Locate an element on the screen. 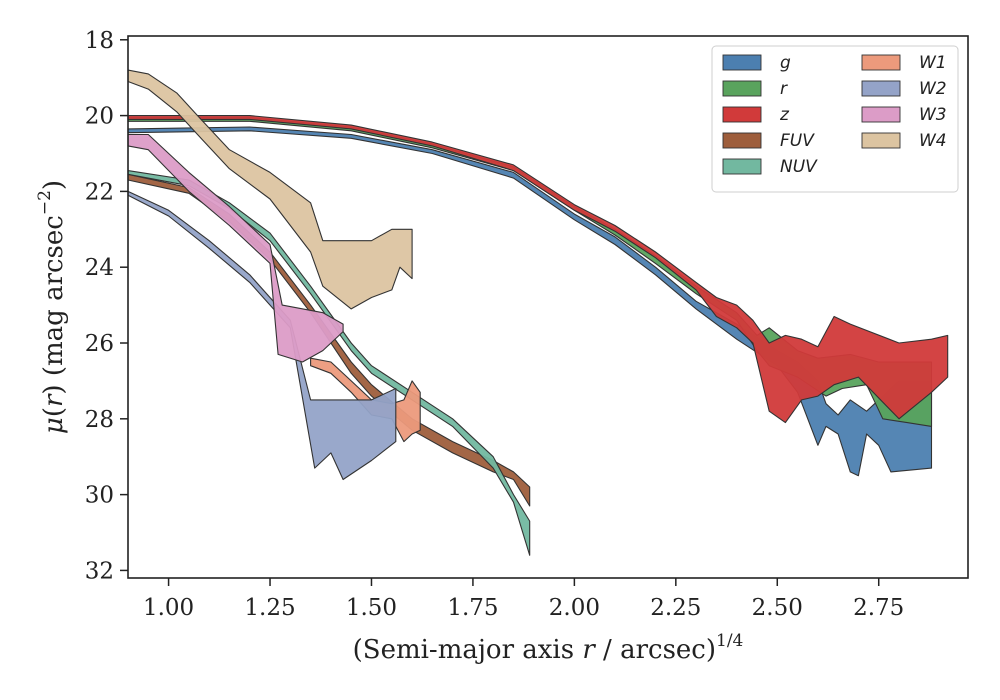  y-tick-label: 24 is located at coordinates (99, 268).